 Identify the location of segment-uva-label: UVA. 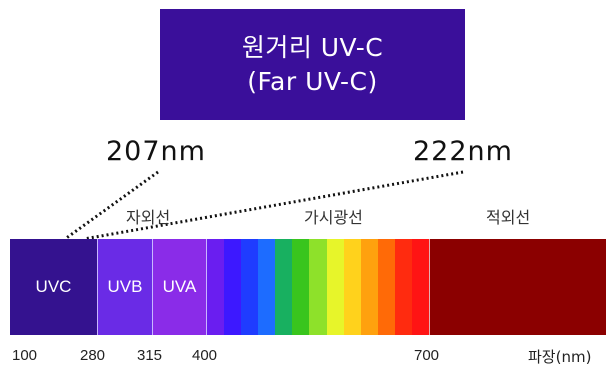
(179, 286).